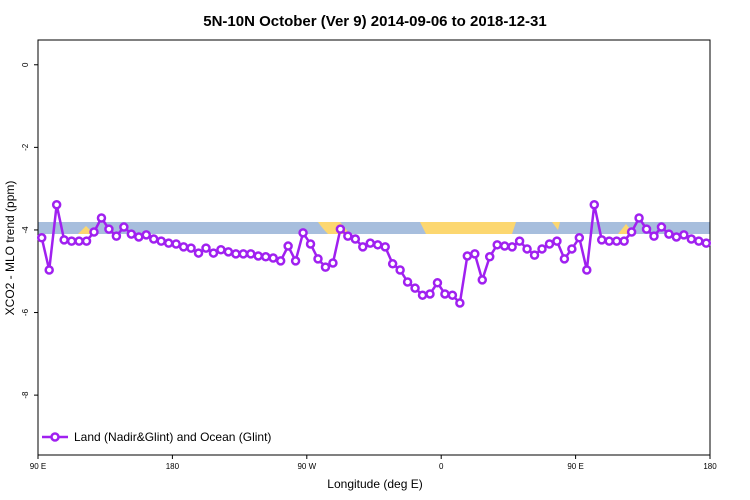  Describe the element at coordinates (25, 230) in the screenshot. I see `y-tick-label: -4` at that location.